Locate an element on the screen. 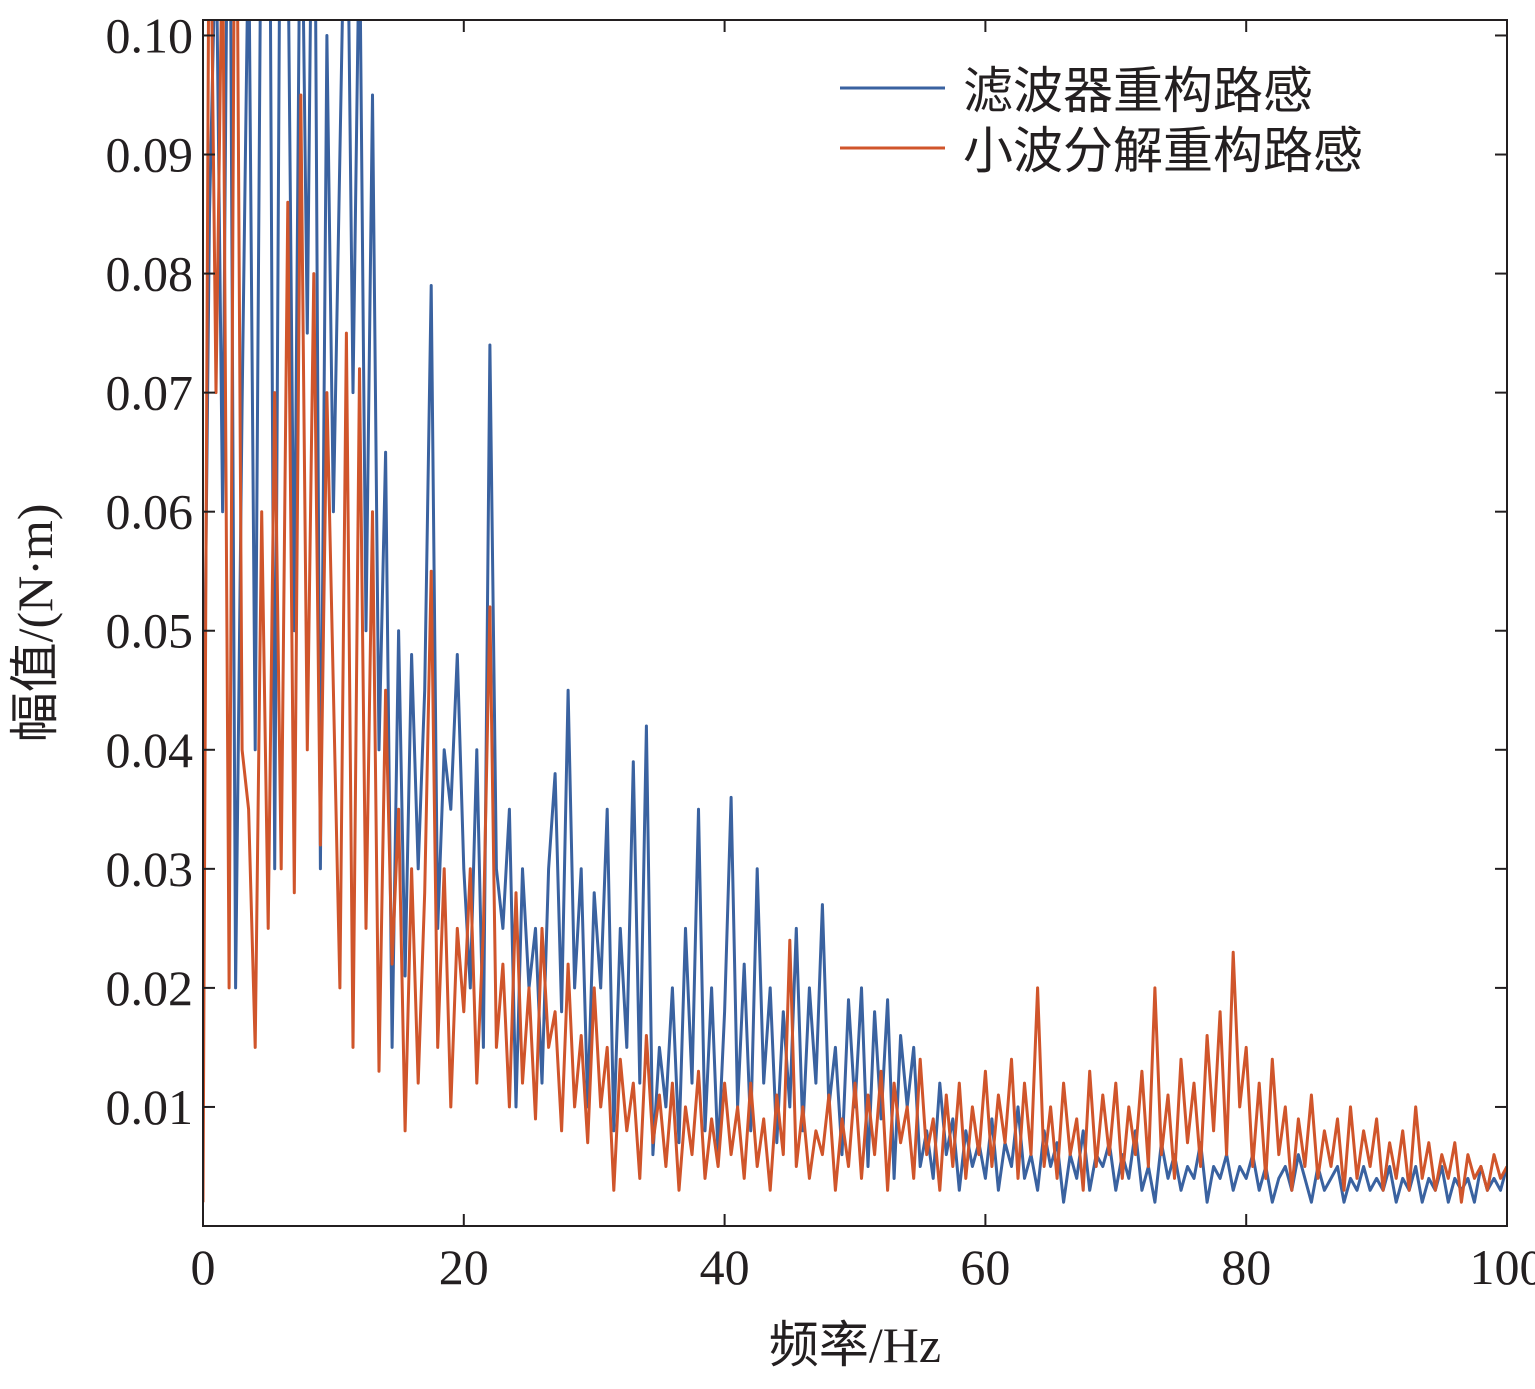 This screenshot has height=1389, width=1535. x-axis-label: 频率/Hz is located at coordinates (855, 1345).